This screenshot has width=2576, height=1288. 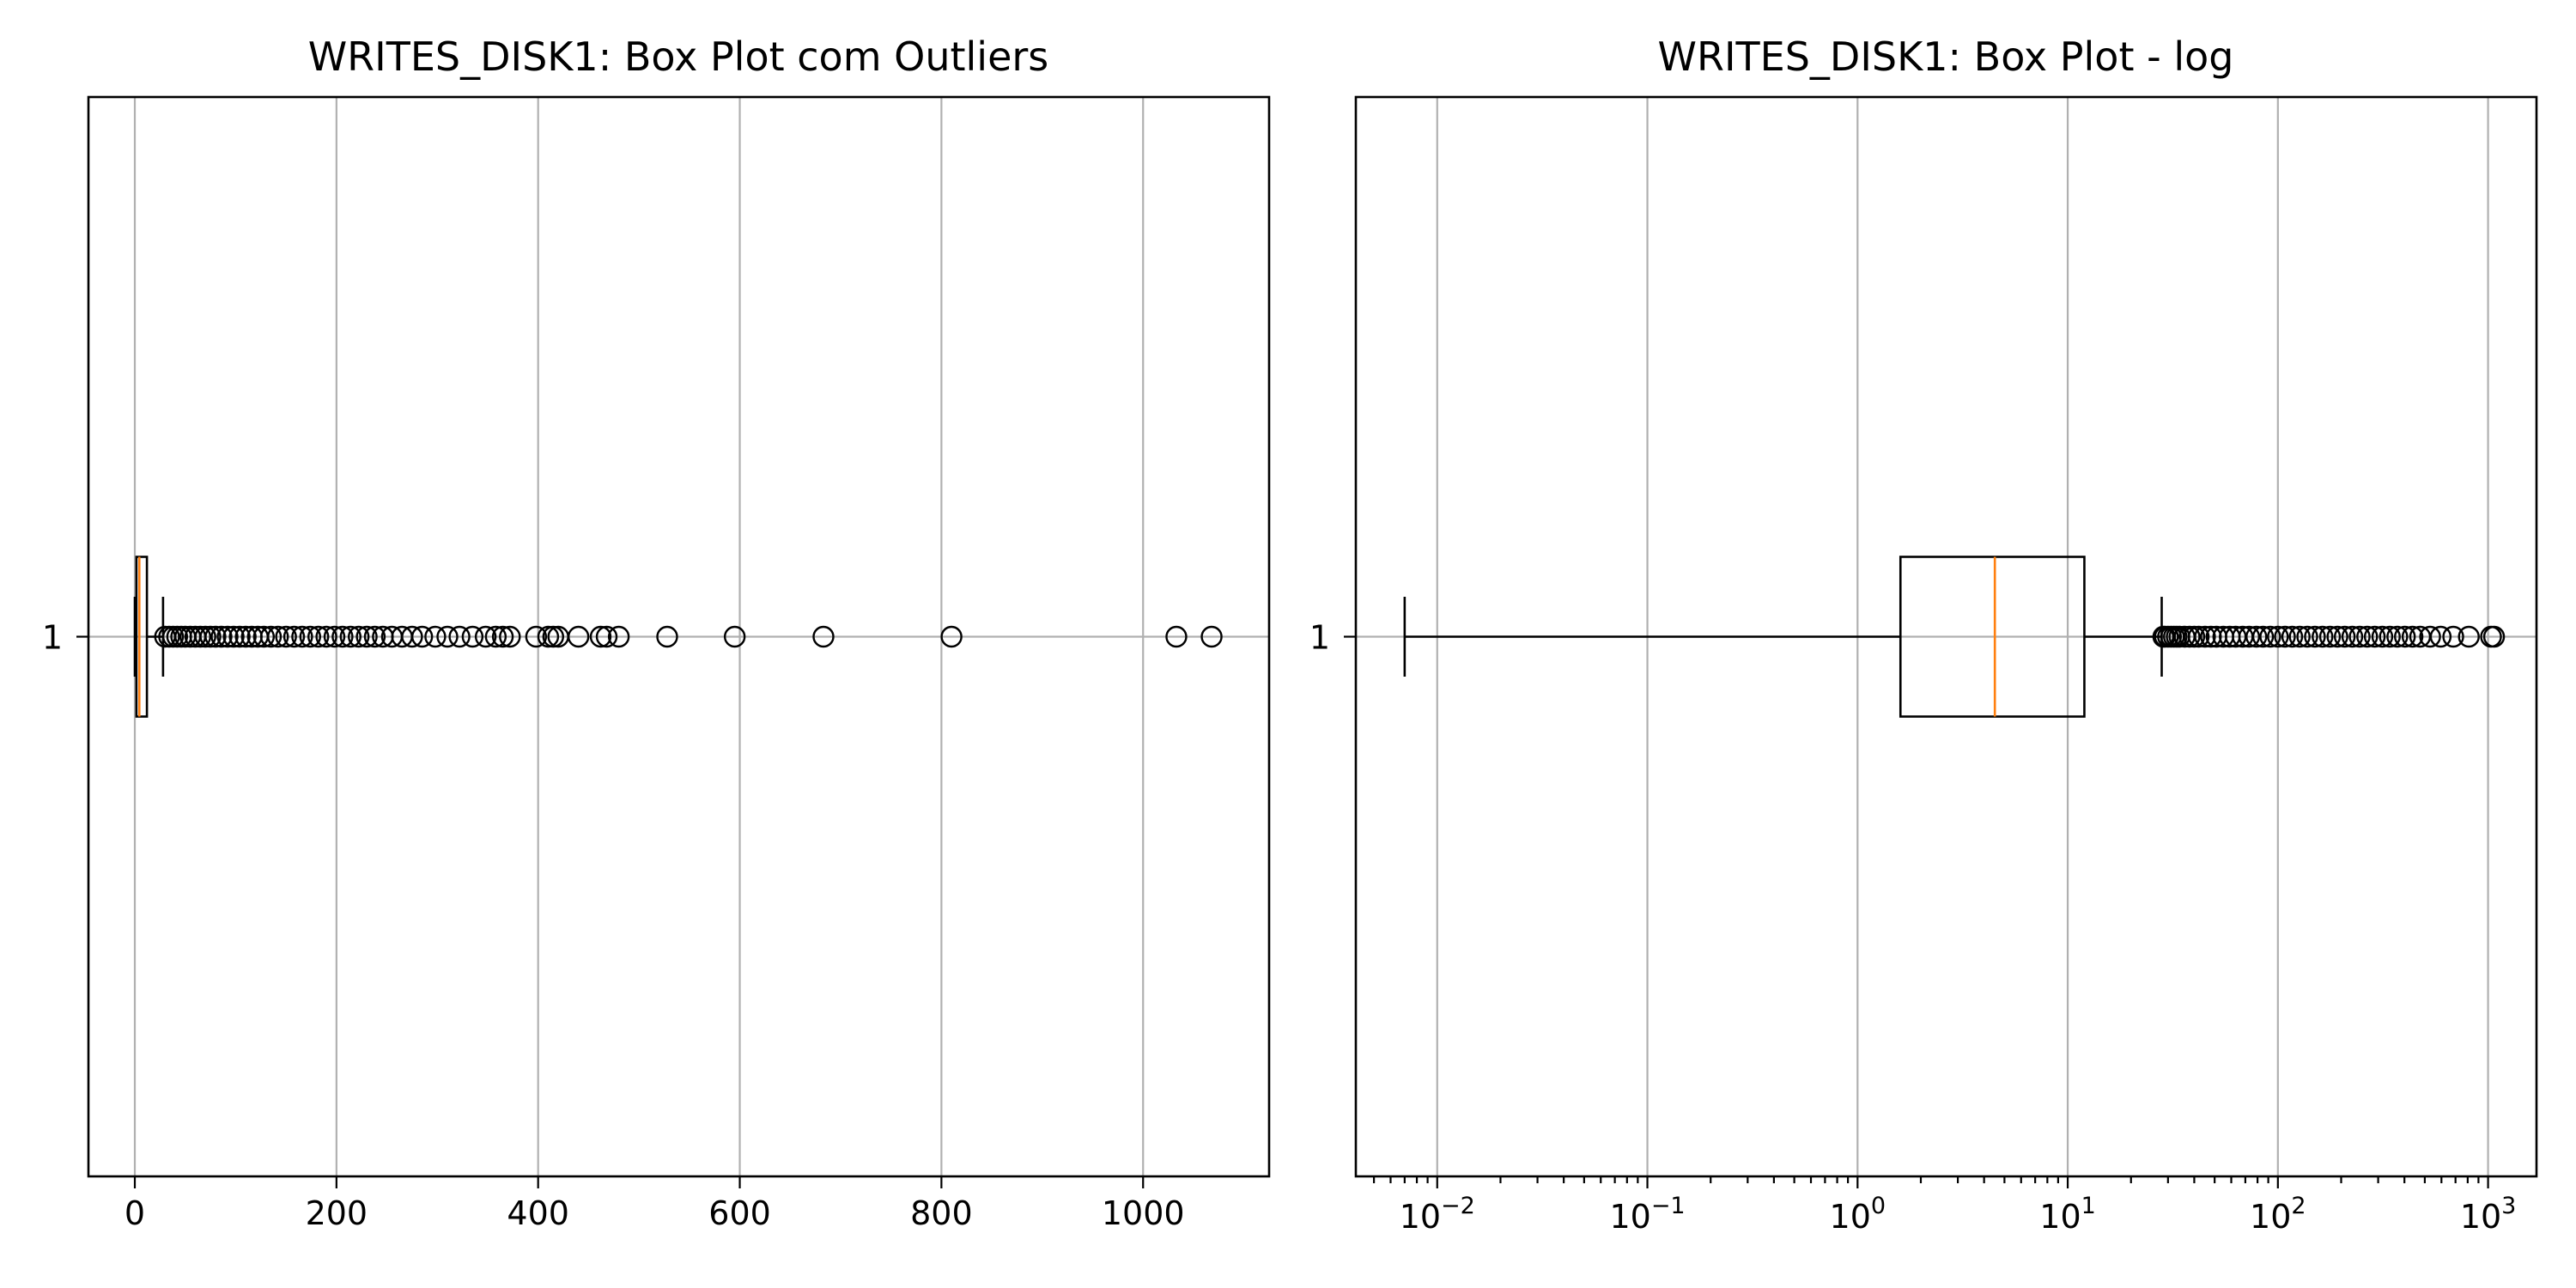 I want to click on x-tick-label: 800, so click(x=941, y=1213).